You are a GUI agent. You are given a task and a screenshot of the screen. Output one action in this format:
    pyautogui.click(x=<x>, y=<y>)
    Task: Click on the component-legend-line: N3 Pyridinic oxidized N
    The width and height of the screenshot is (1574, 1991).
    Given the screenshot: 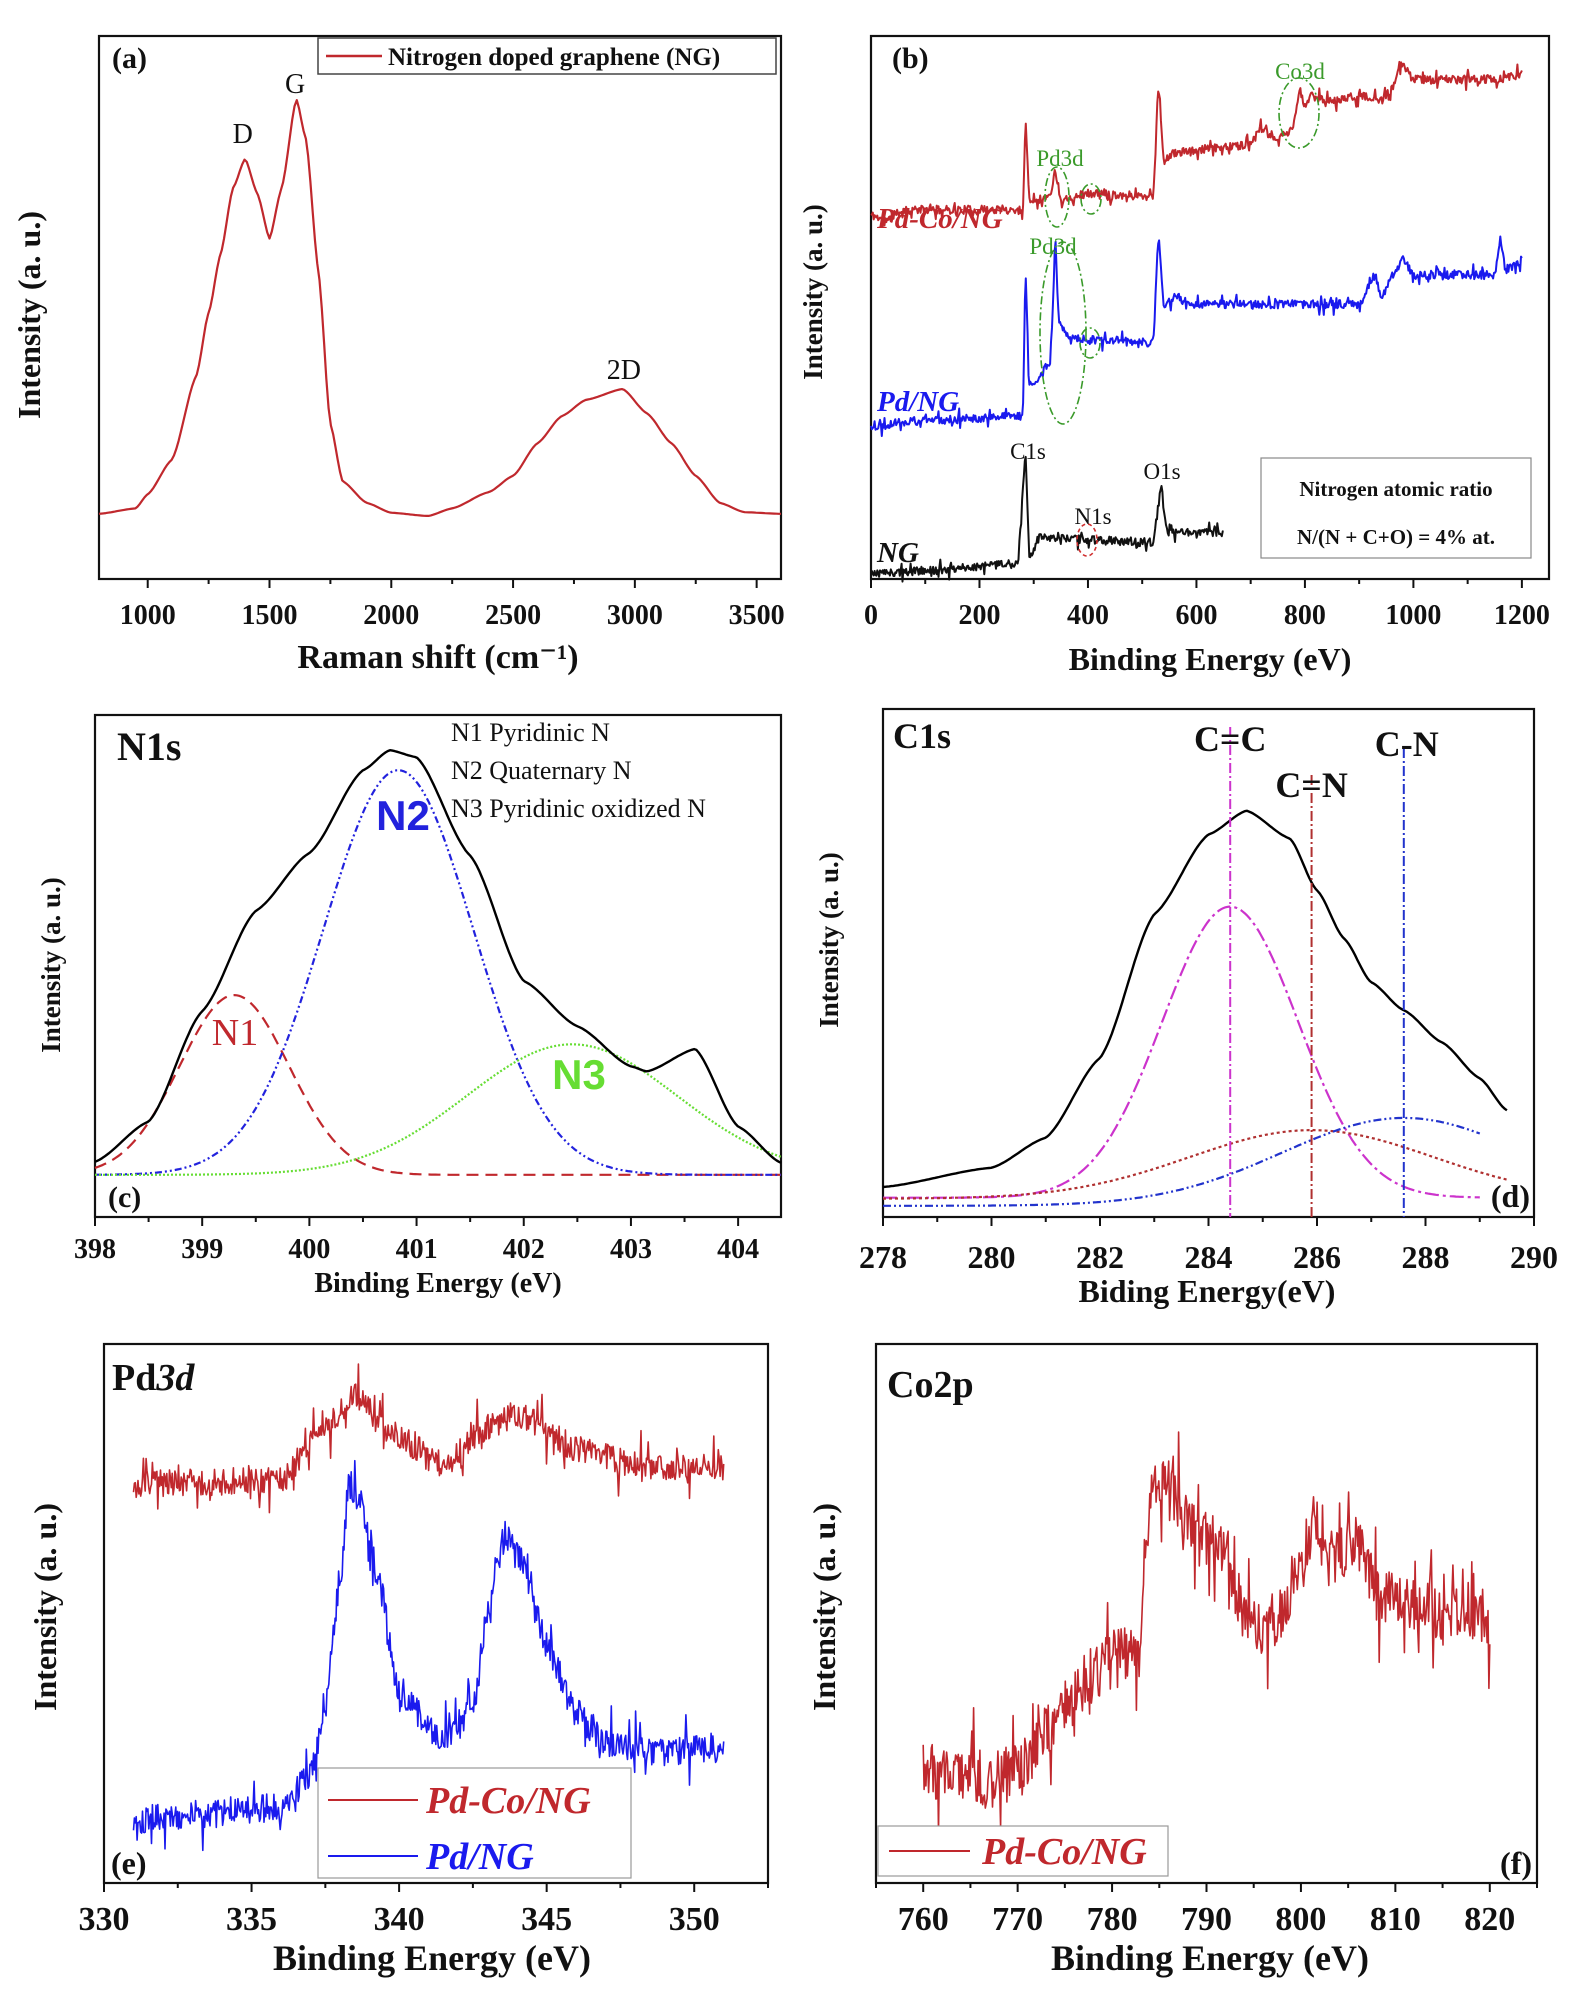 What is the action you would take?
    pyautogui.click(x=578, y=808)
    